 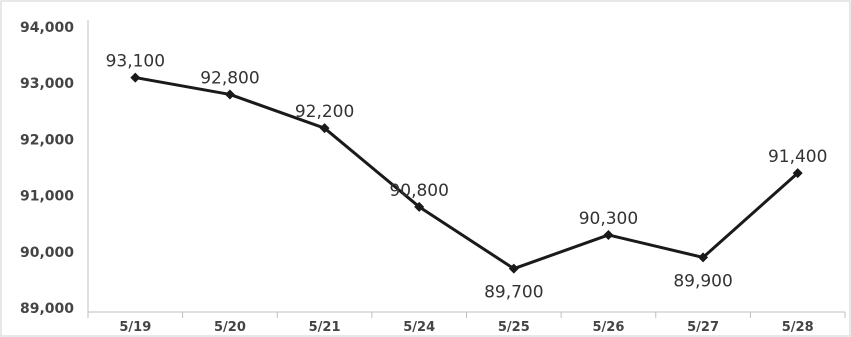 I want to click on data-label: 90,800, so click(x=418, y=191).